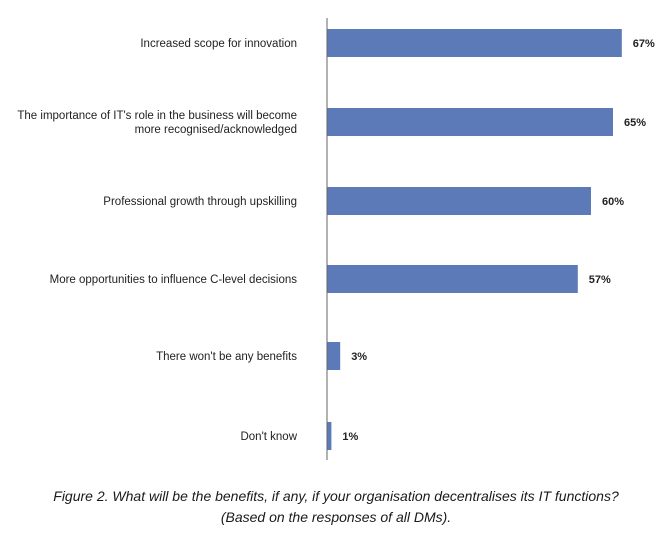 The width and height of the screenshot is (672, 550). Describe the element at coordinates (644, 44) in the screenshot. I see `value-label-1: 67%` at that location.